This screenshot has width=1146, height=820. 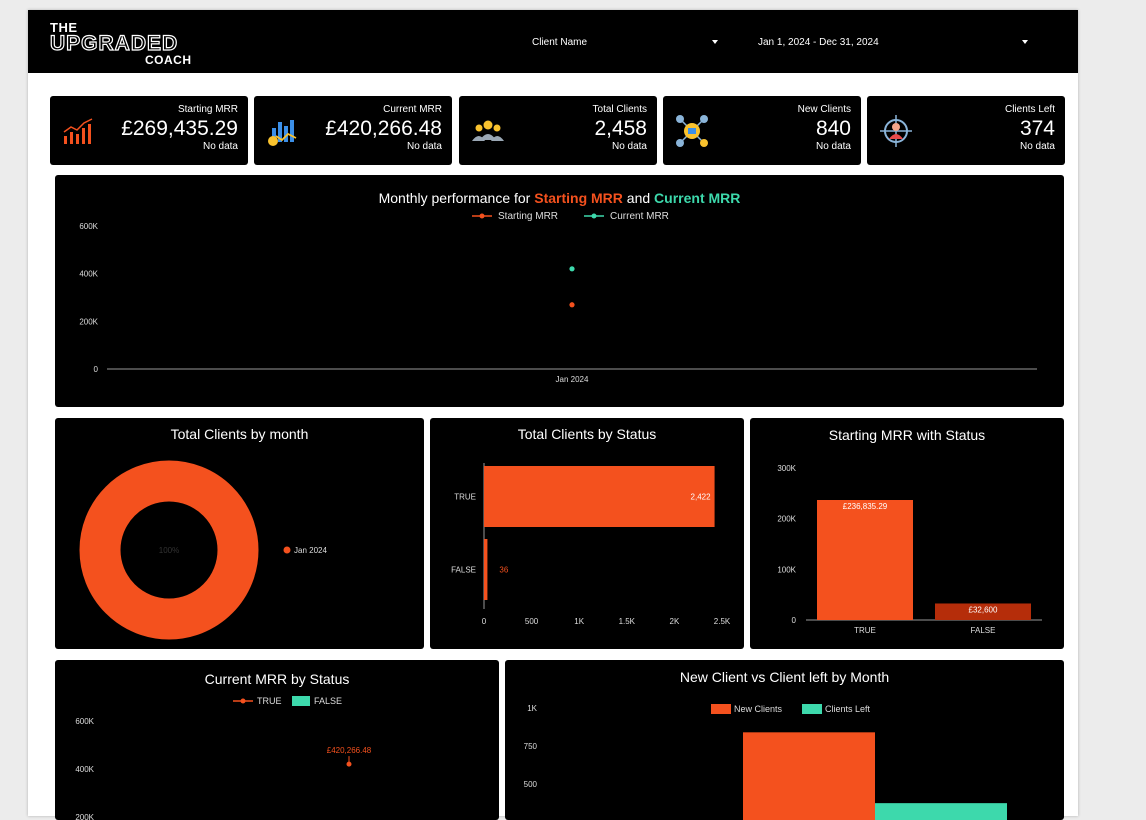 What do you see at coordinates (328, 701) in the screenshot?
I see `legend-label: FALSE` at bounding box center [328, 701].